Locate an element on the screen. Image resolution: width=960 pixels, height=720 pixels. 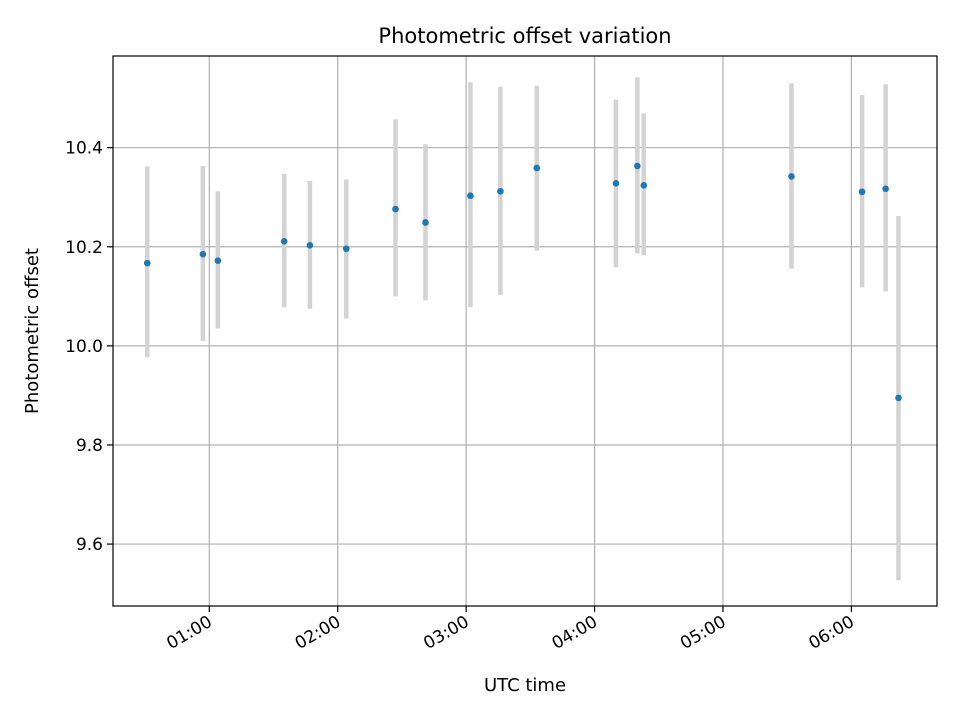
chart-title: Photometric offset variation is located at coordinates (524, 36).